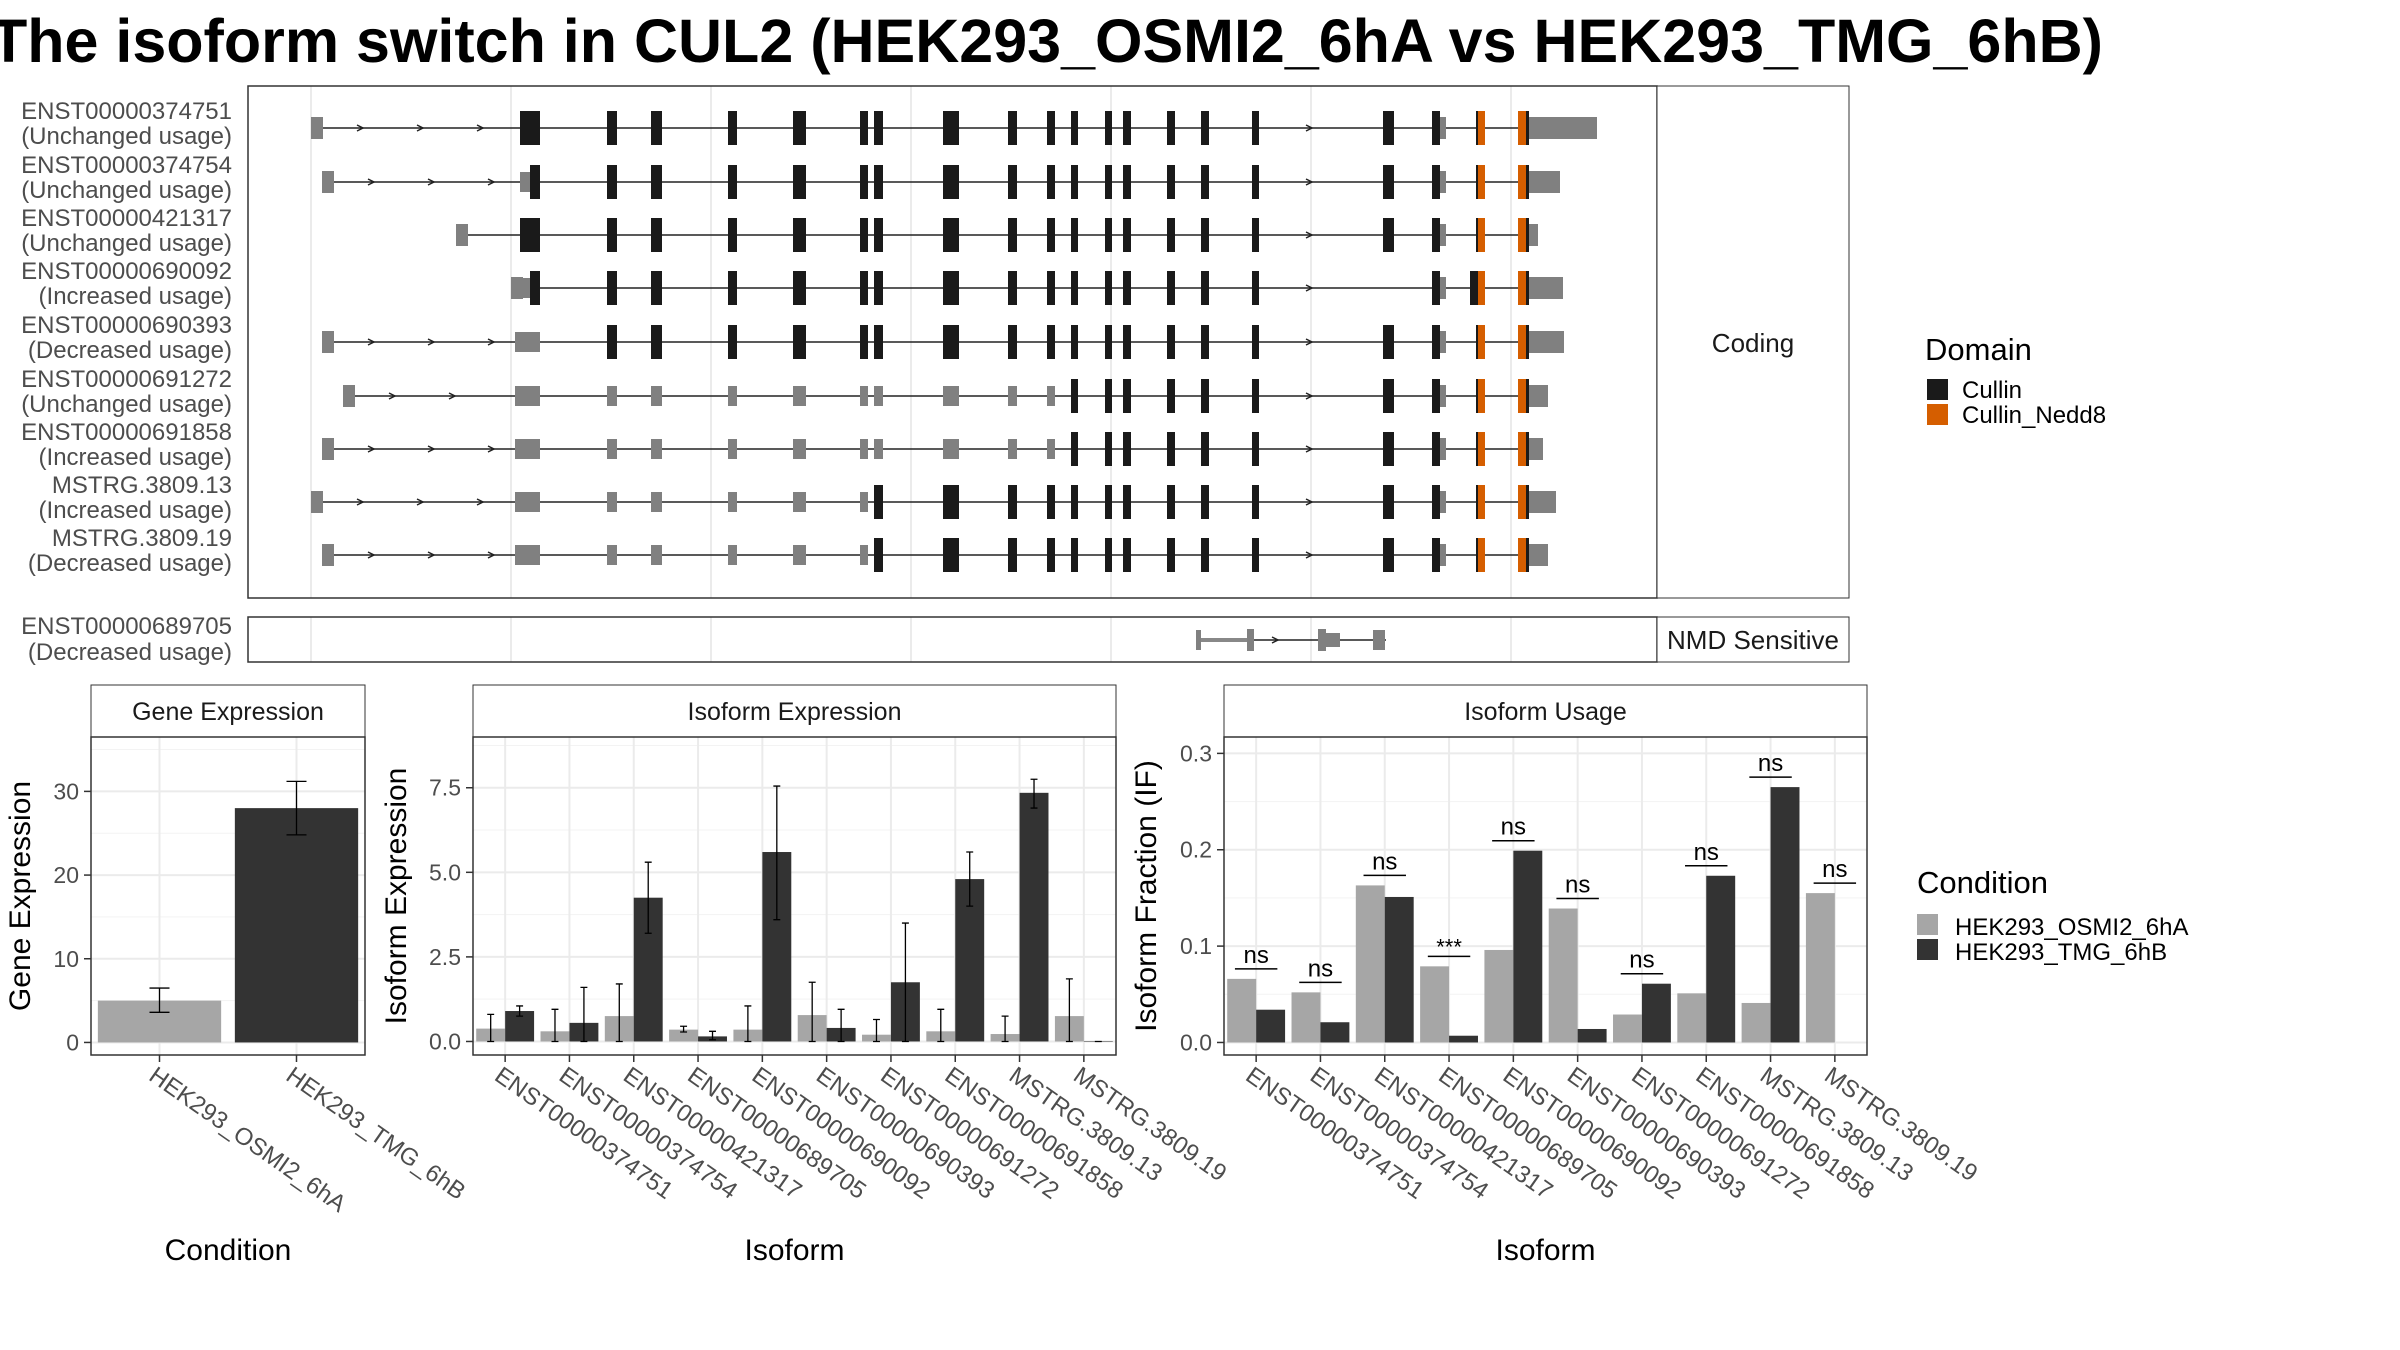  What do you see at coordinates (445, 1041) in the screenshot?
I see `y-tick-label: 0.0` at bounding box center [445, 1041].